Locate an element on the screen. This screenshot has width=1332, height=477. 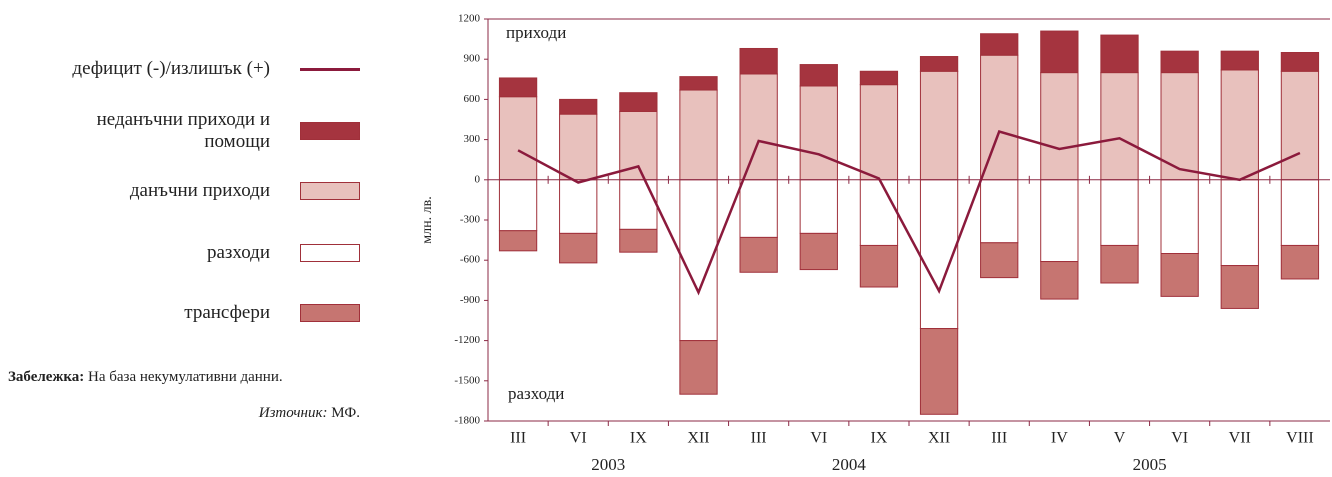
legend-item: данъчни приходи is located at coordinates (181, 191).